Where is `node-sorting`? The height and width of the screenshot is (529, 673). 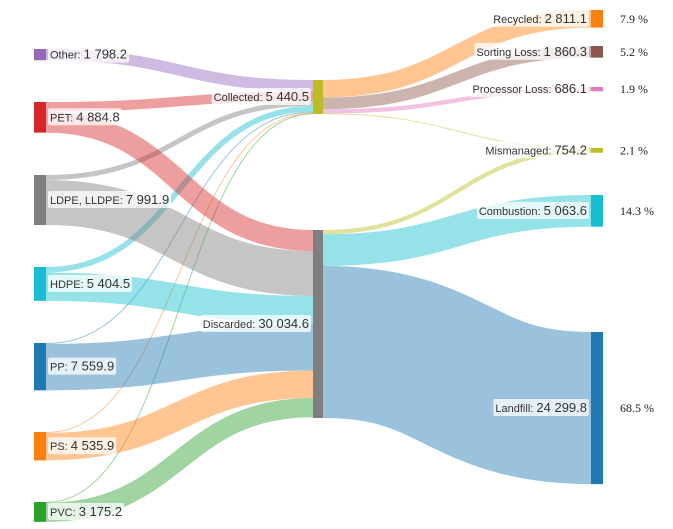 node-sorting is located at coordinates (597, 52).